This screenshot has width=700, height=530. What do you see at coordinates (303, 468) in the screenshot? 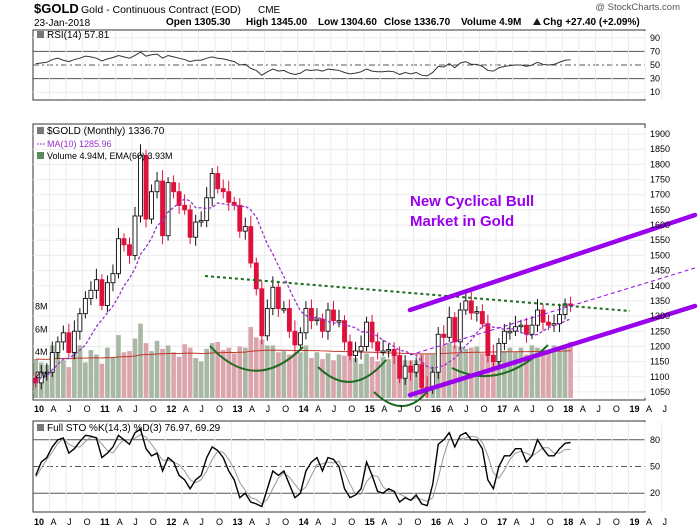
I see `sto-k-line` at bounding box center [303, 468].